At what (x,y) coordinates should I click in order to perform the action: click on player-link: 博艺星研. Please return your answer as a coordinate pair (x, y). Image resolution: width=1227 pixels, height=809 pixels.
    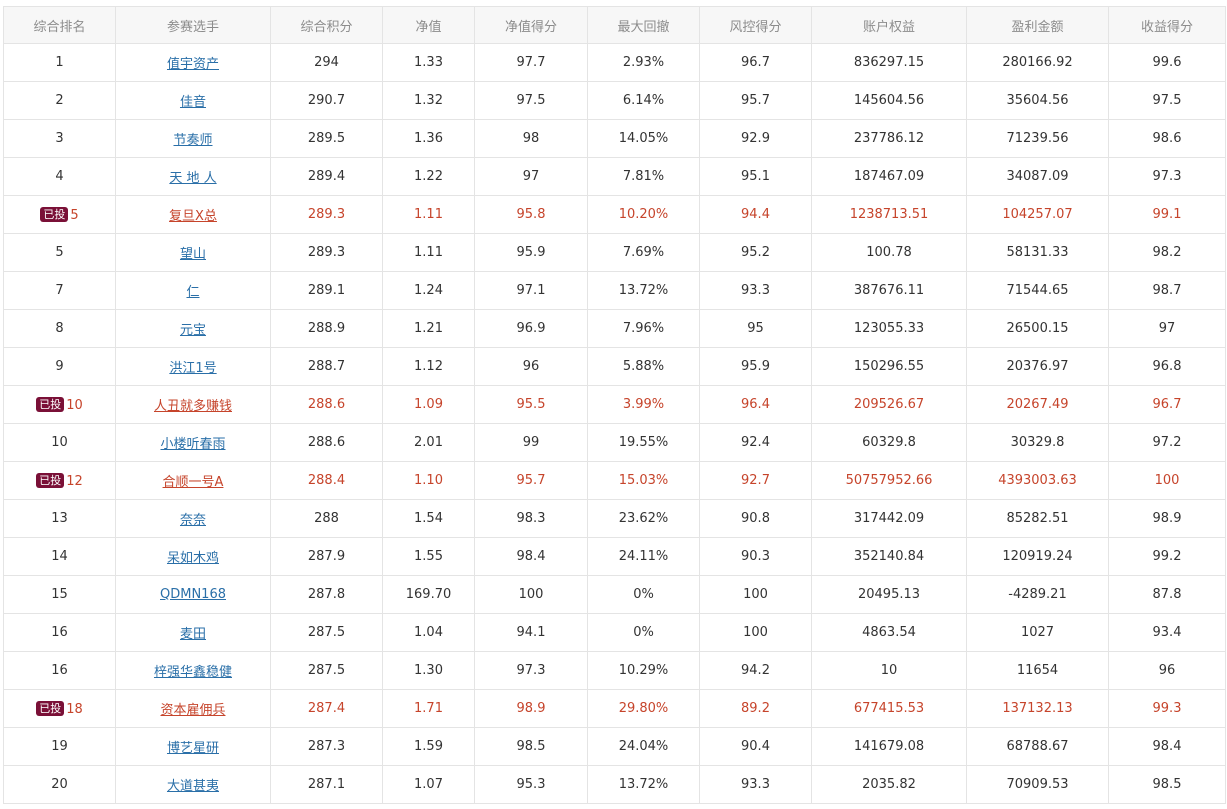
    Looking at the image, I should click on (192, 748).